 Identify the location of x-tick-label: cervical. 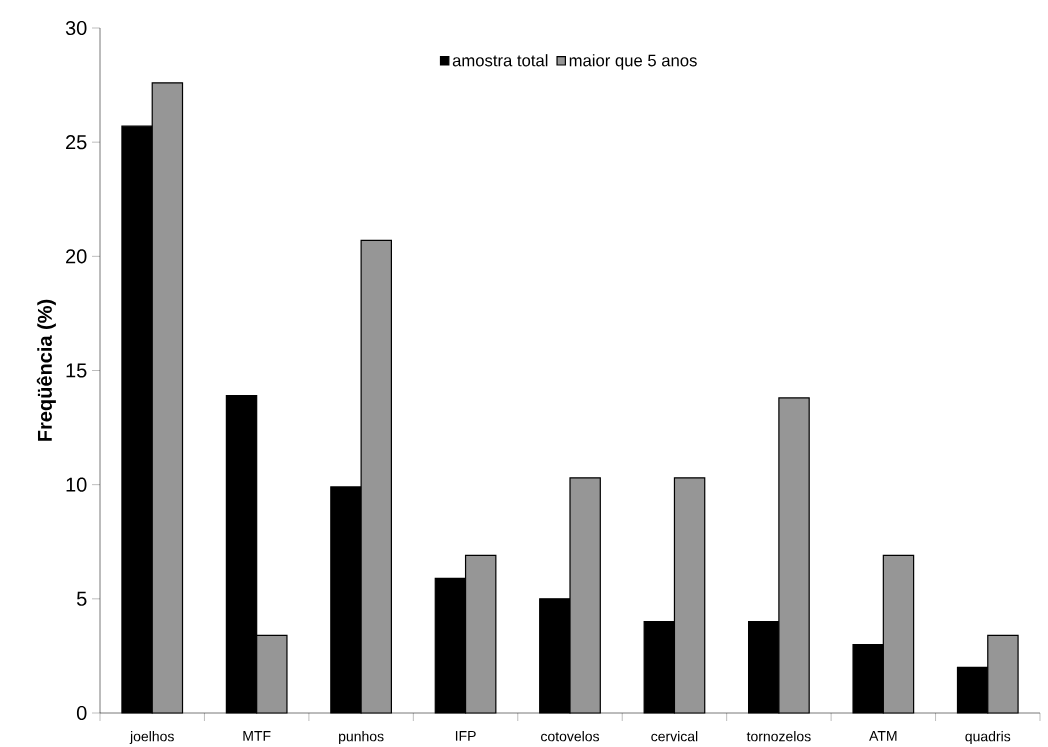
(674, 736).